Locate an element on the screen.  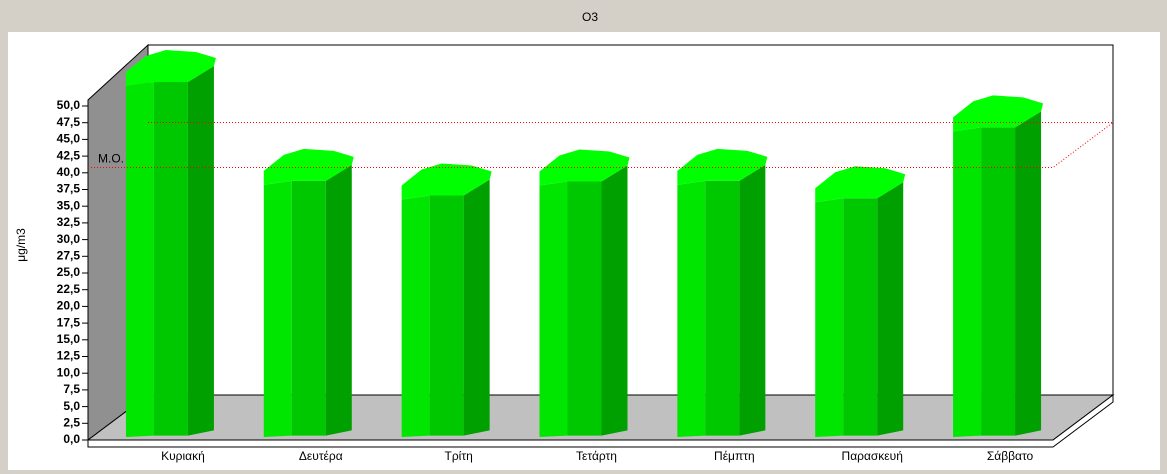
y-tick-label: 17,5 is located at coordinates (69, 322).